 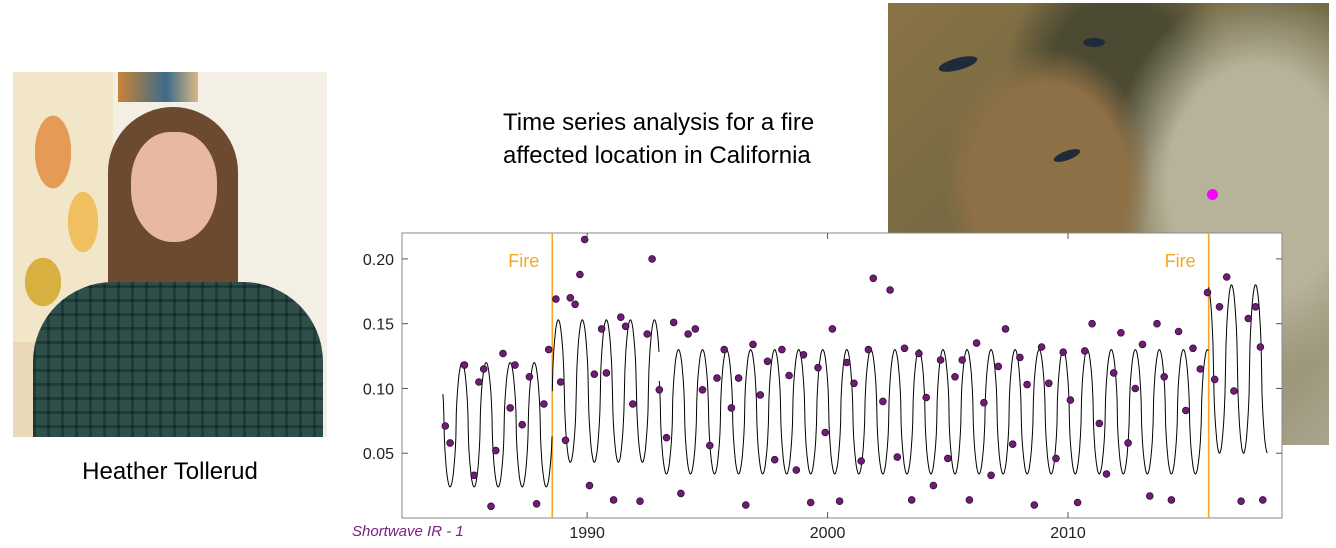 I want to click on y-tick-label: 0.15, so click(x=378, y=325).